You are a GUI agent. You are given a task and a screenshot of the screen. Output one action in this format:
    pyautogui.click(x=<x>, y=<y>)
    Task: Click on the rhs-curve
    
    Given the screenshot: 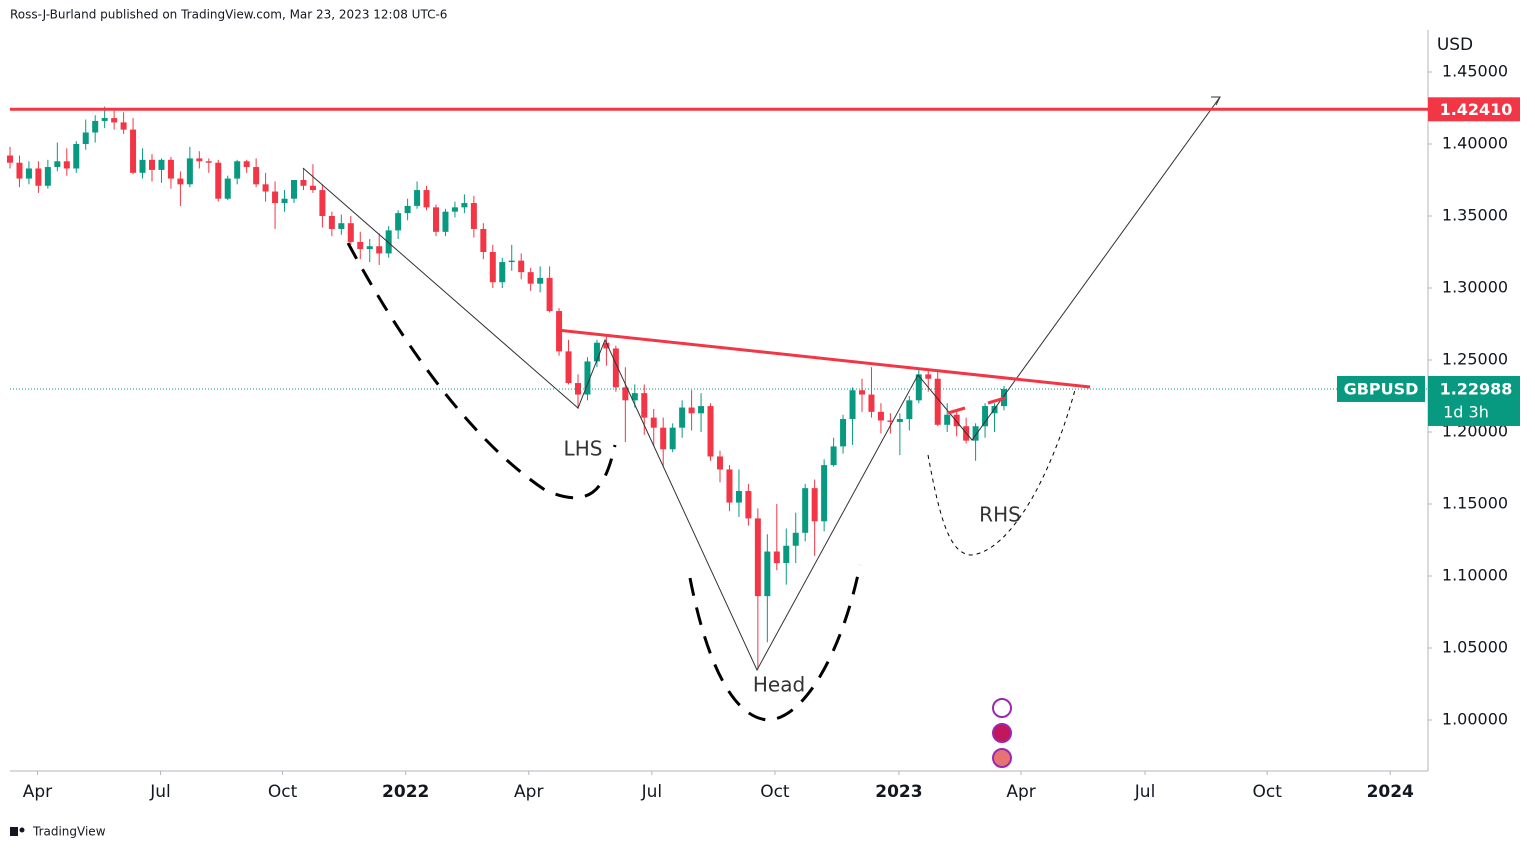 What is the action you would take?
    pyautogui.click(x=1001, y=472)
    